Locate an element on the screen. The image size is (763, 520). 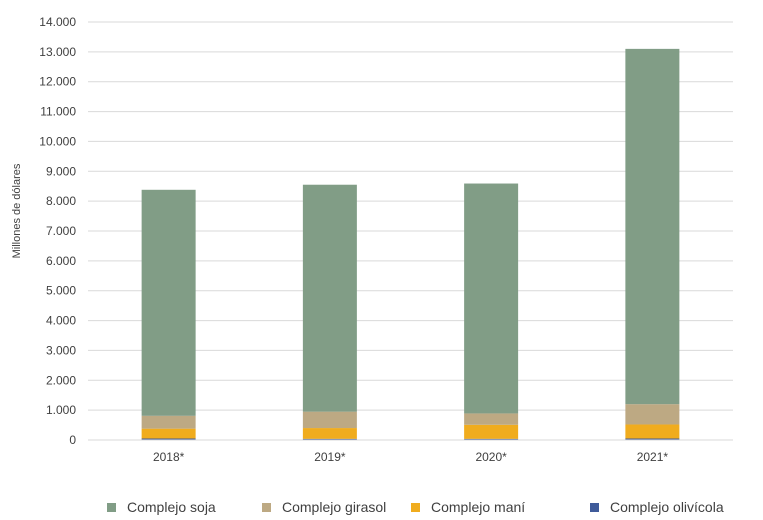
legend-label: Complejo olivícola is located at coordinates (667, 507).